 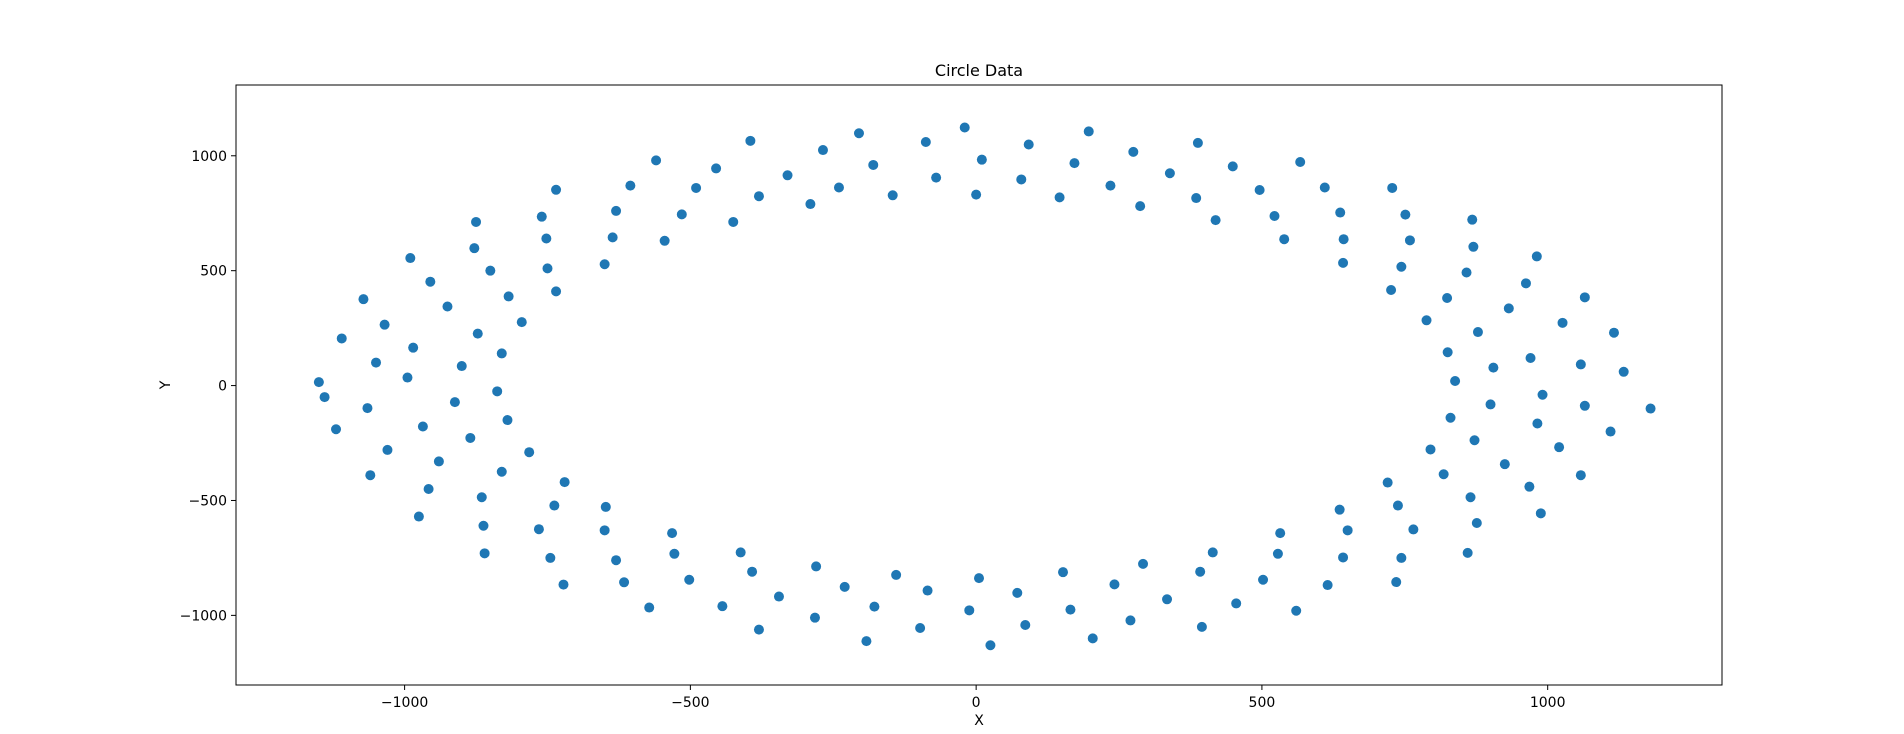 What do you see at coordinates (690, 703) in the screenshot?
I see `x-tick-label: −500` at bounding box center [690, 703].